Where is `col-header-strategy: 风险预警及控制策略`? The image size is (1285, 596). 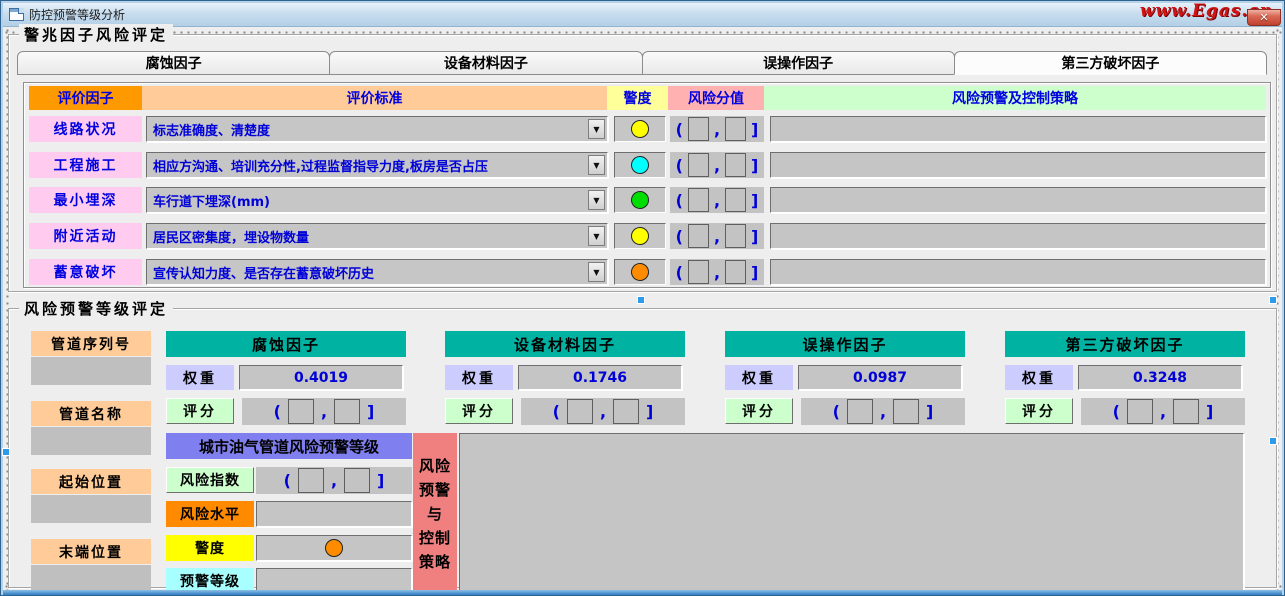 col-header-strategy: 风险预警及控制策略 is located at coordinates (1015, 98).